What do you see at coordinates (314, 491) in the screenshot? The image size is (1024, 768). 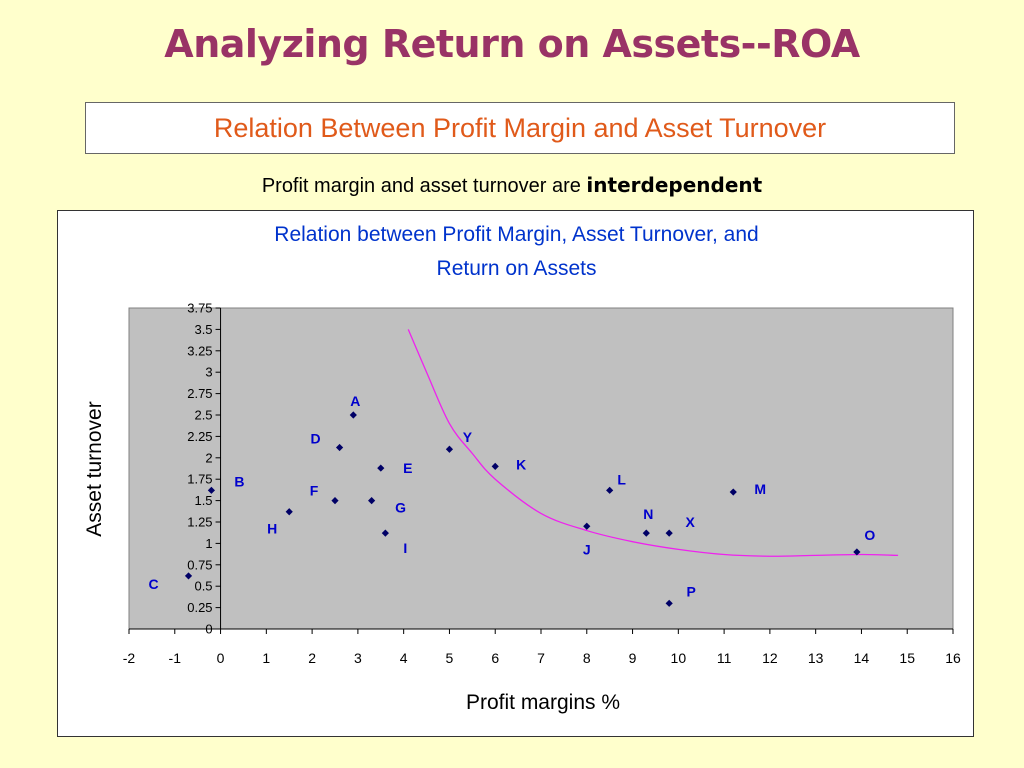 I see `point-label-f: F` at bounding box center [314, 491].